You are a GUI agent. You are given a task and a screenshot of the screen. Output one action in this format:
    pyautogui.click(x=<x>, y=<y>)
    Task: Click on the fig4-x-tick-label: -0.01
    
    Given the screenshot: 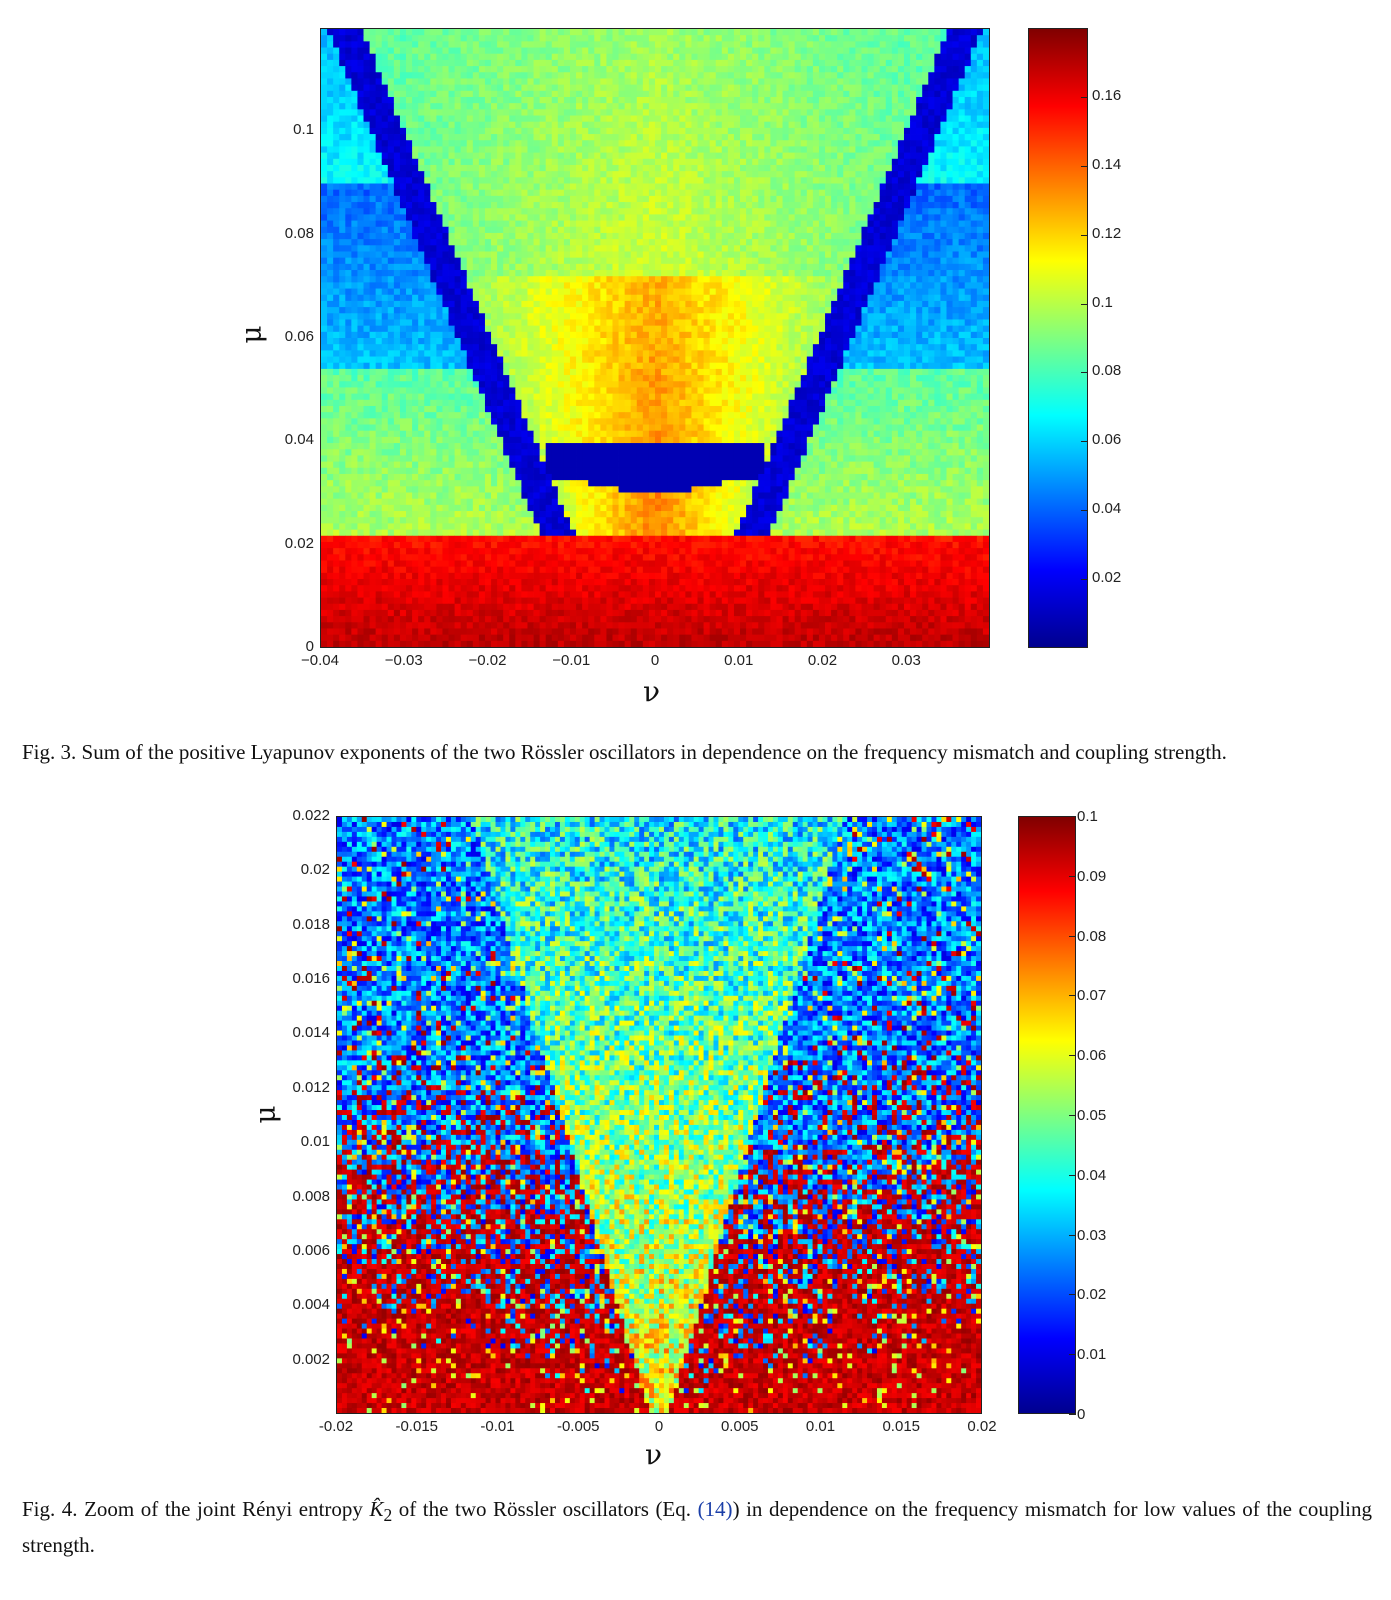 What is the action you would take?
    pyautogui.click(x=498, y=1426)
    